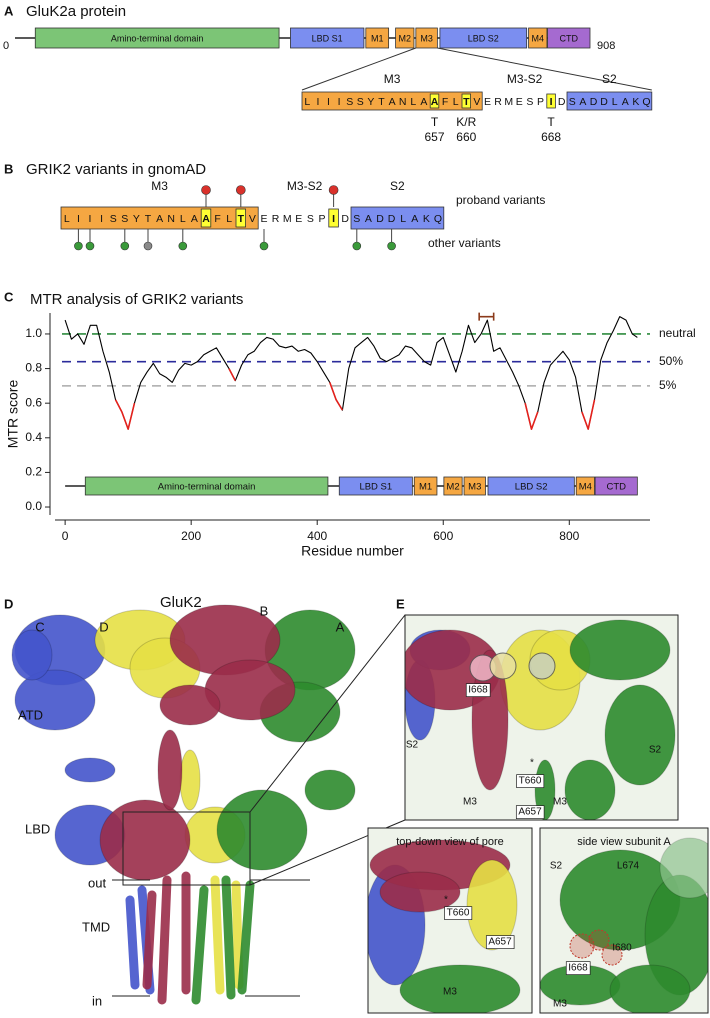 This screenshot has height=1018, width=710. I want to click on residue-letter: E, so click(487, 102).